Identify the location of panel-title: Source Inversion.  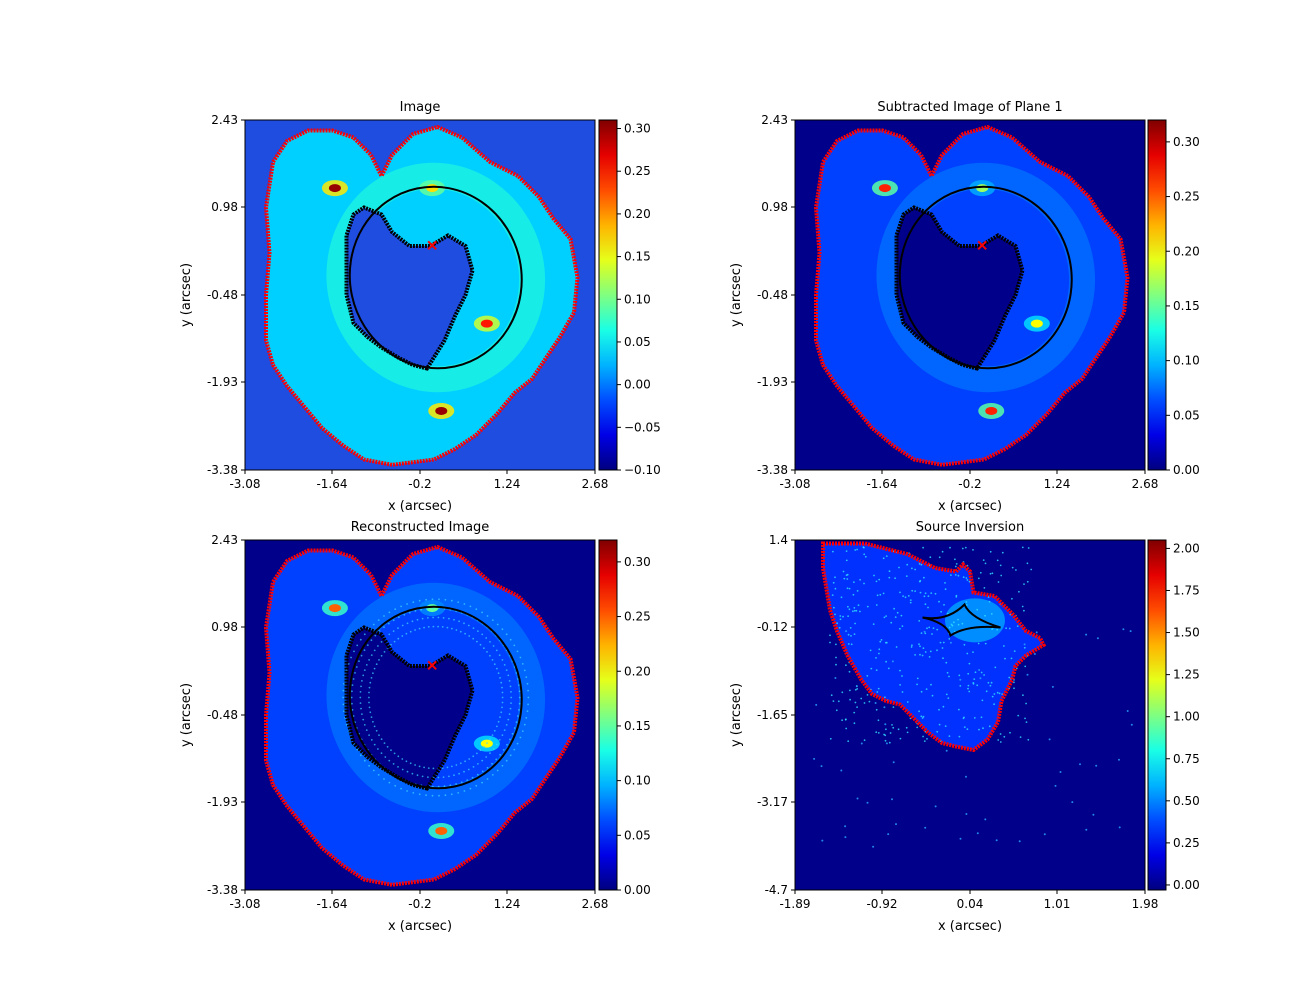
(970, 527).